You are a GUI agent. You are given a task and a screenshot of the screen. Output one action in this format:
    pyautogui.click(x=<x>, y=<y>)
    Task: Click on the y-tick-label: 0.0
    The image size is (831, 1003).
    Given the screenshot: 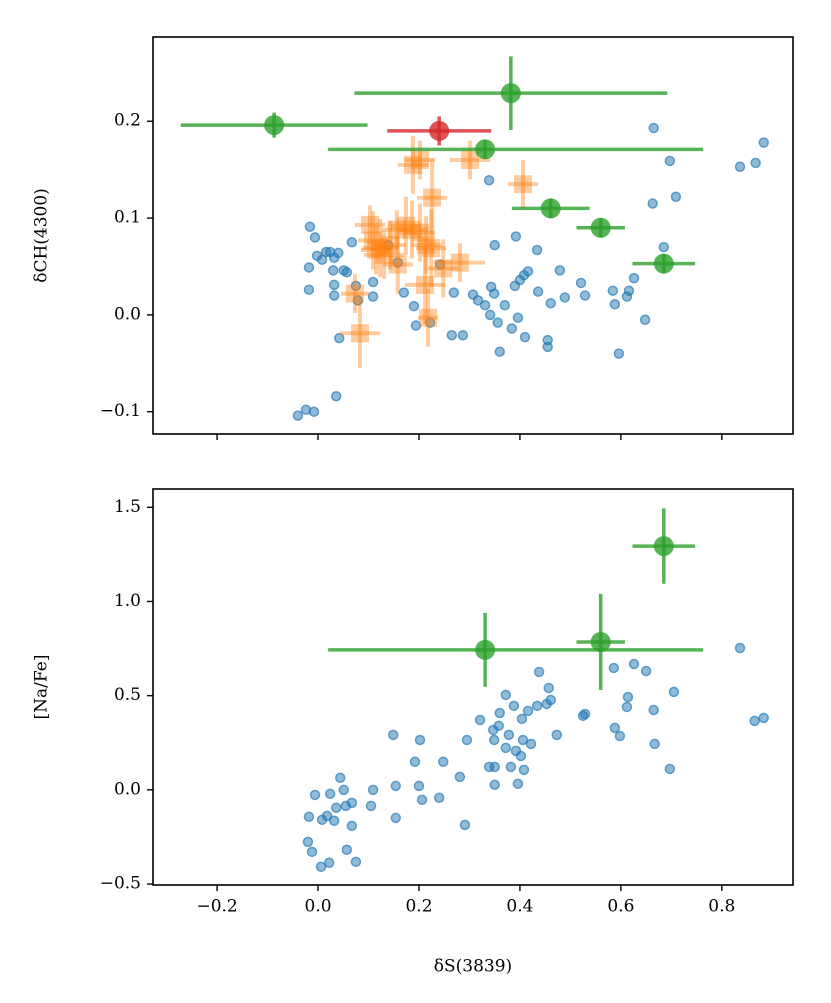 What is the action you would take?
    pyautogui.click(x=127, y=314)
    